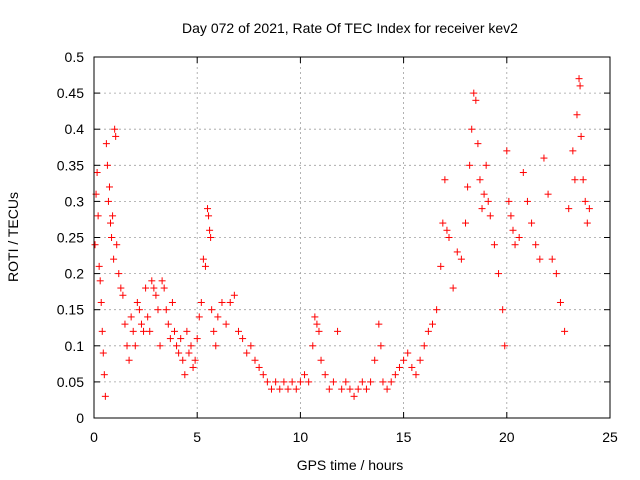  What do you see at coordinates (70, 93) in the screenshot?
I see `y-tick-label: 0.45` at bounding box center [70, 93].